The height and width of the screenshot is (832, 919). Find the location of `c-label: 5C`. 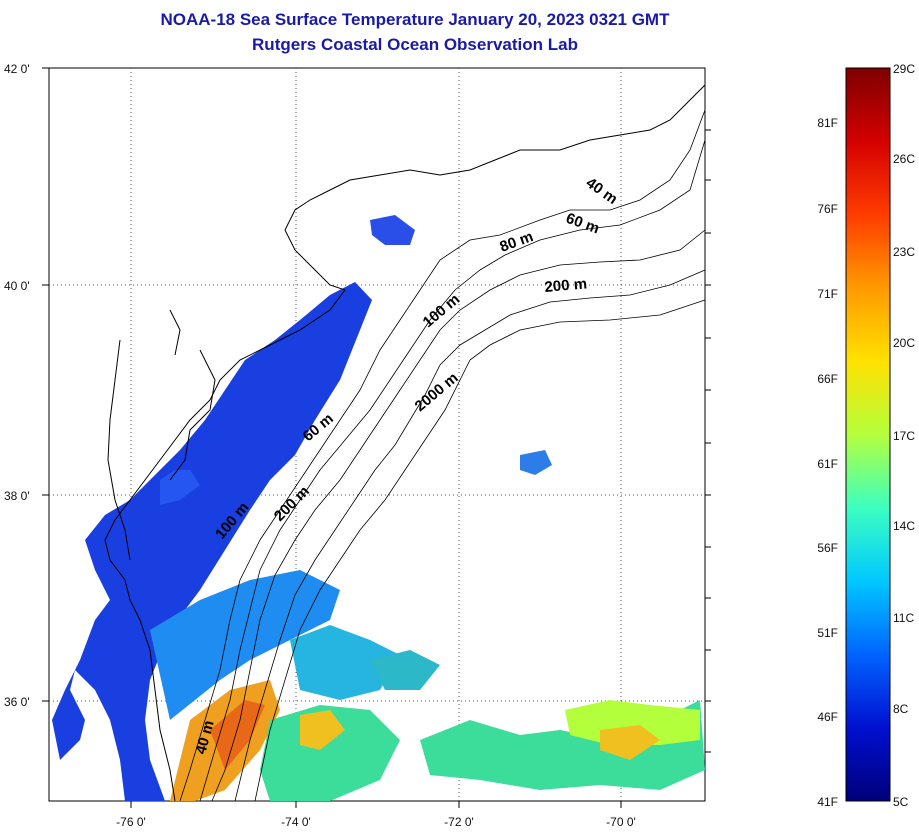

c-label: 5C is located at coordinates (901, 802).